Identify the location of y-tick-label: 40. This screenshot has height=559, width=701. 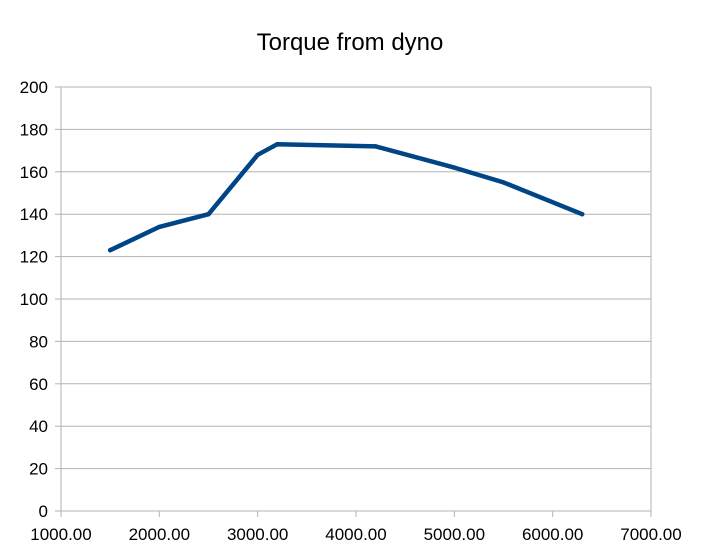
(38, 426).